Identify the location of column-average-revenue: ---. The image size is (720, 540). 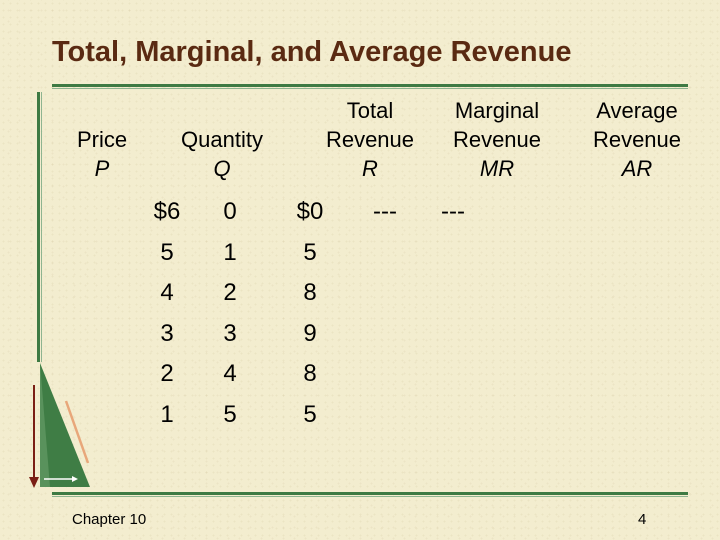
(453, 212).